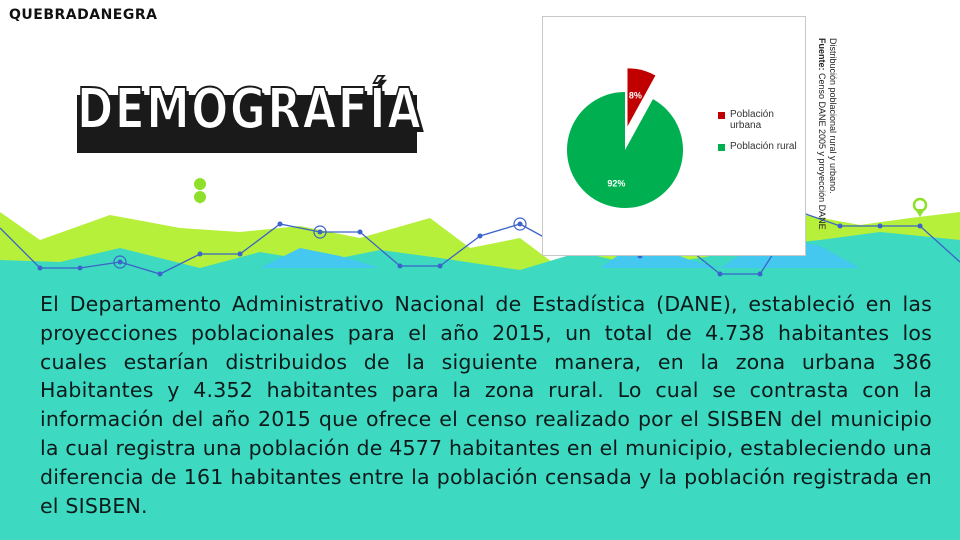  I want to click on caption-source-label: Fuente:, so click(822, 54).